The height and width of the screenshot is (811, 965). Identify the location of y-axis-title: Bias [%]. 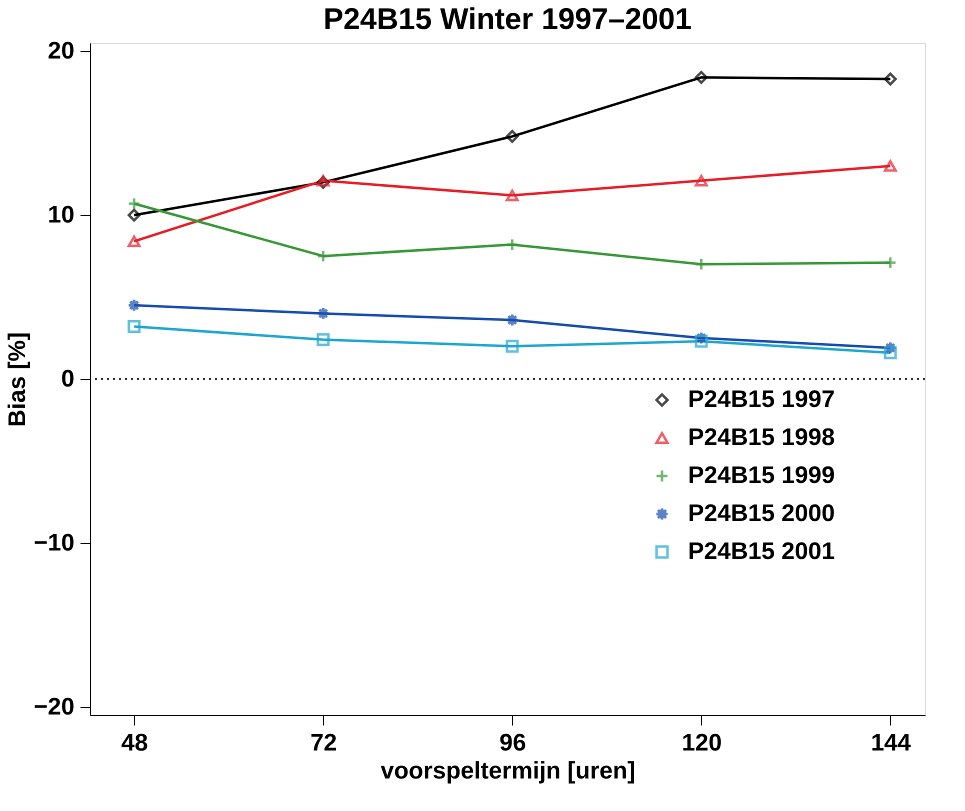
(17, 379).